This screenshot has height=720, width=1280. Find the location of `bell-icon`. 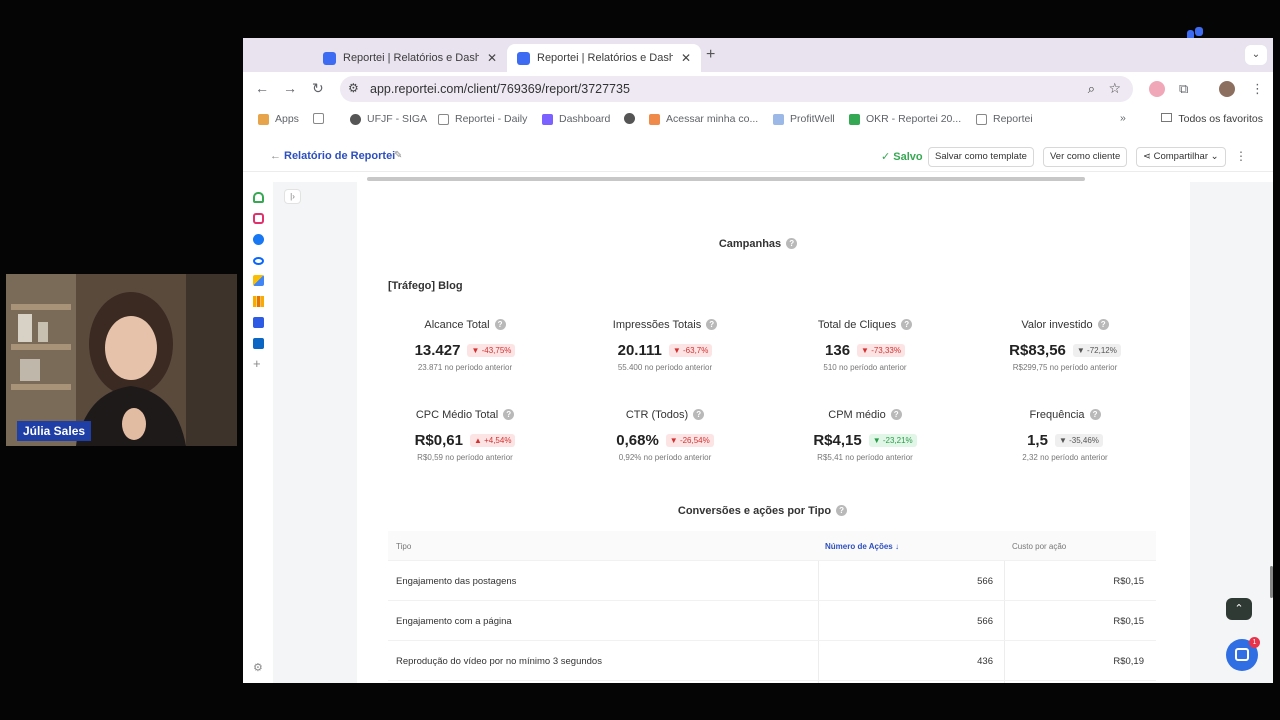

bell-icon is located at coordinates (258, 197).